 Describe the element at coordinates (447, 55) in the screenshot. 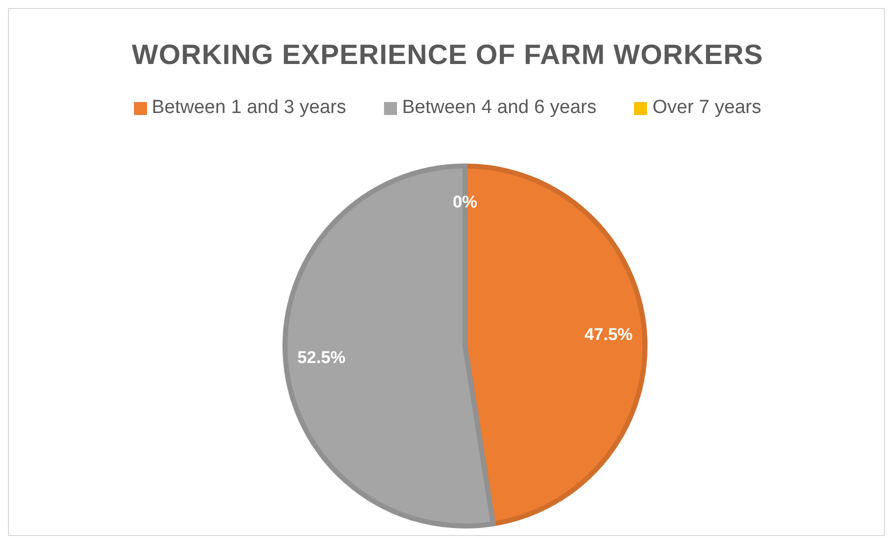

I see `chart-title: WORKING EXPERIENCE OF FARM WORKERS` at that location.